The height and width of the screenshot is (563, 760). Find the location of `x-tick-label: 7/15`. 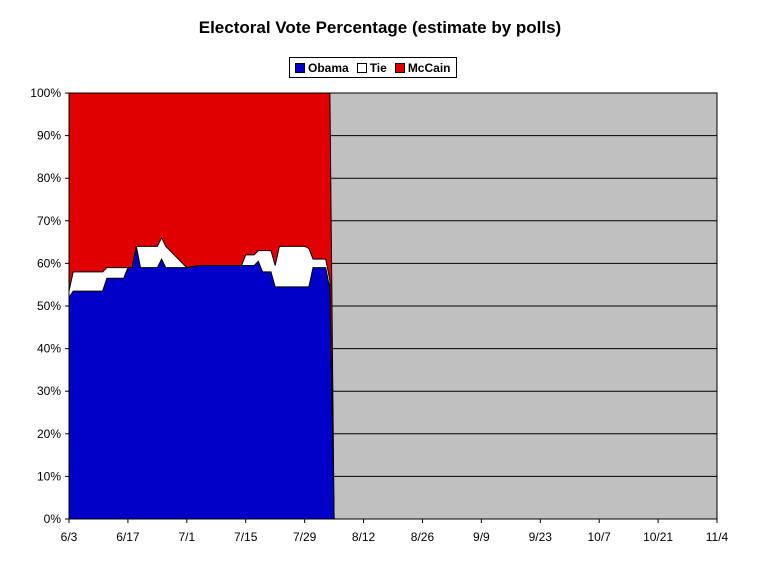

x-tick-label: 7/15 is located at coordinates (246, 537).